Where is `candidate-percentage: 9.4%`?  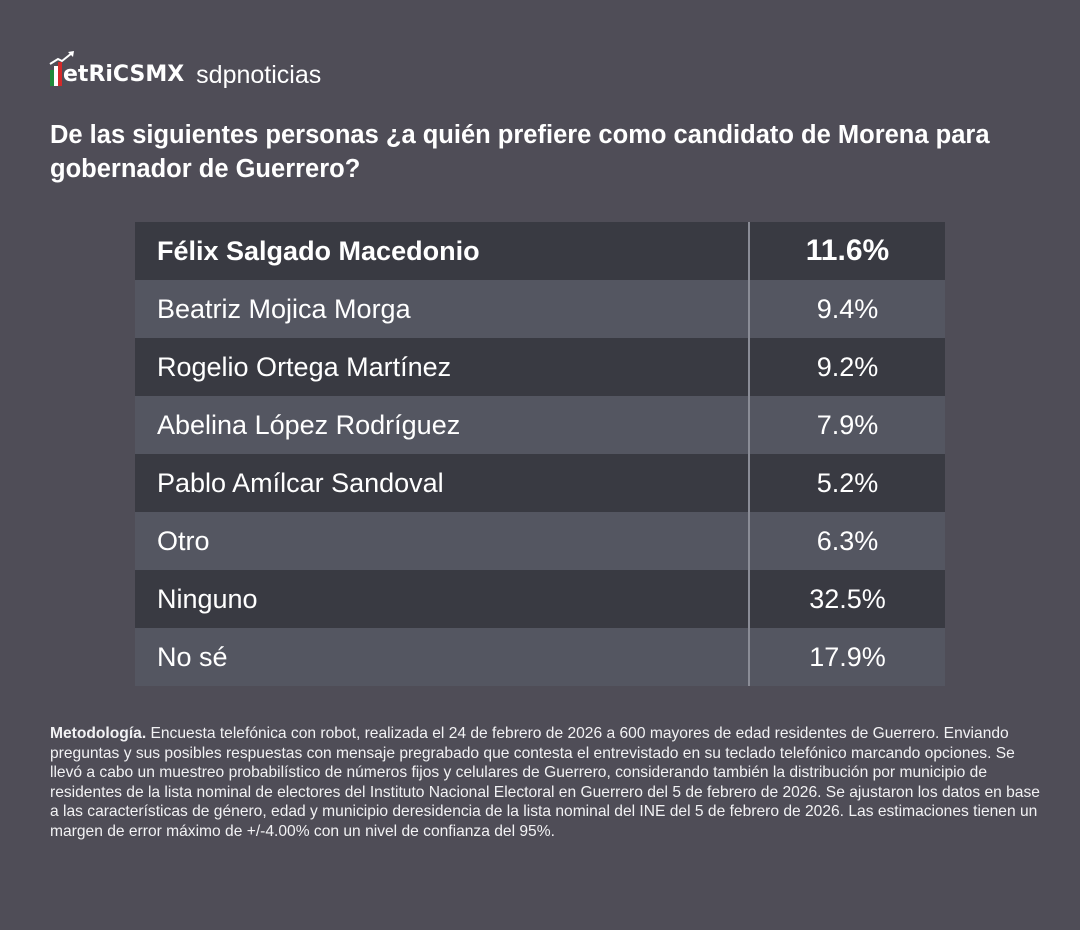 candidate-percentage: 9.4% is located at coordinates (846, 309).